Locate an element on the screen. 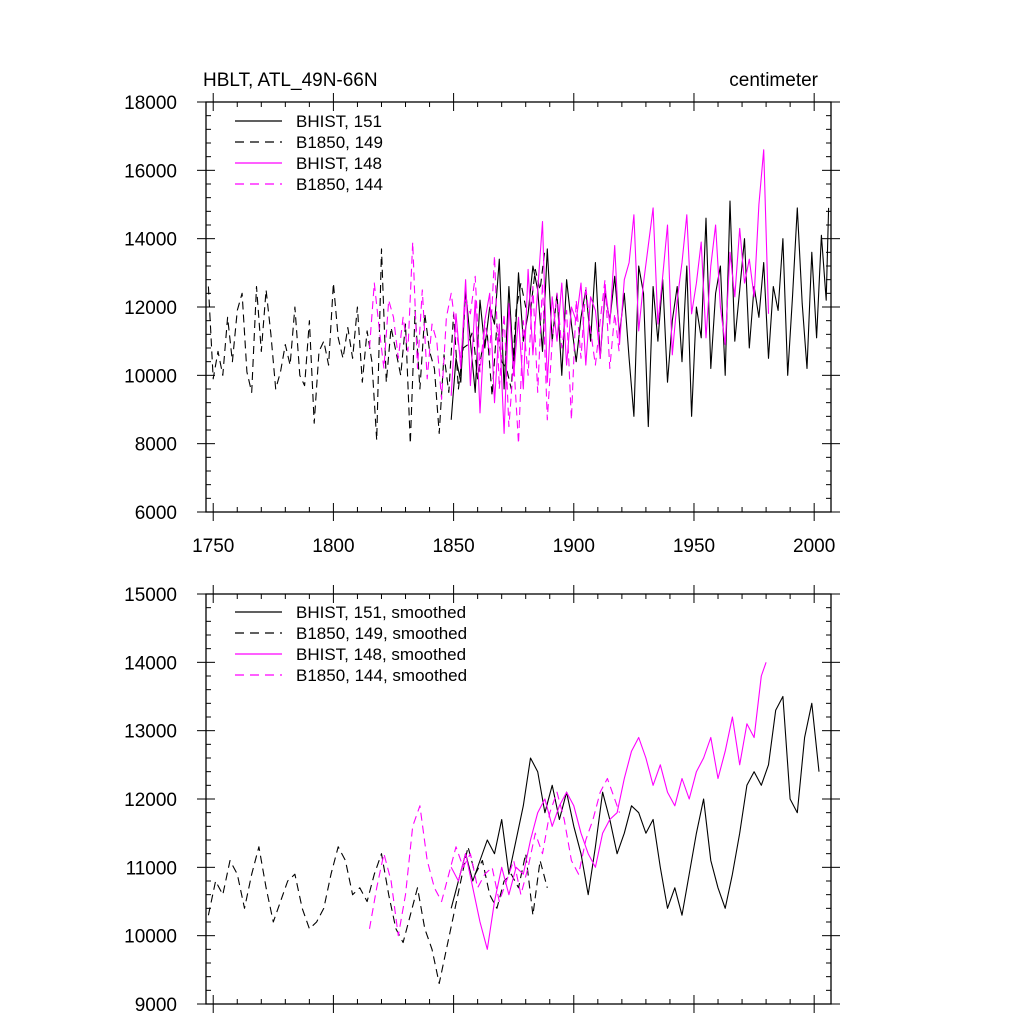 Image resolution: width=1024 pixels, height=1024 pixels. x-tick-label: 1750 is located at coordinates (213, 546).